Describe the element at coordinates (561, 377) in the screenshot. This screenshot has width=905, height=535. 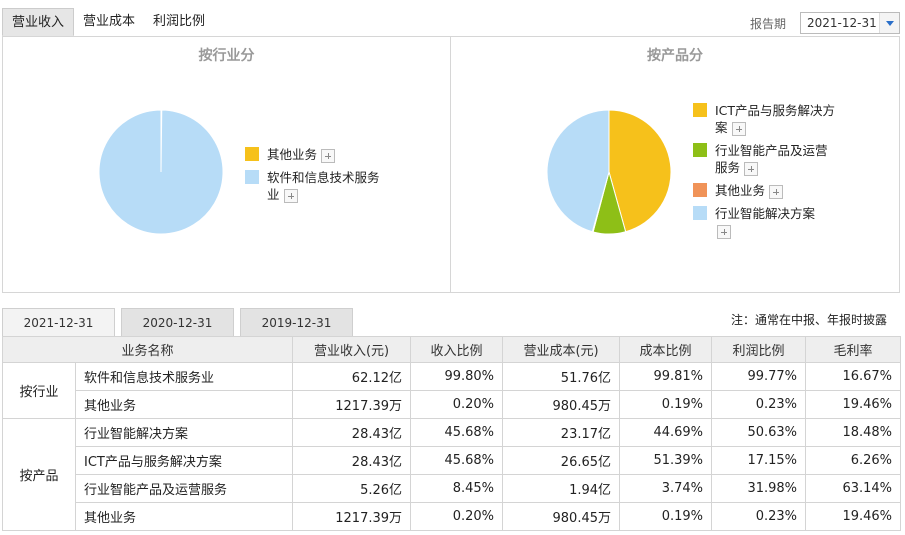
I see `cell-cost: 51.76亿` at that location.